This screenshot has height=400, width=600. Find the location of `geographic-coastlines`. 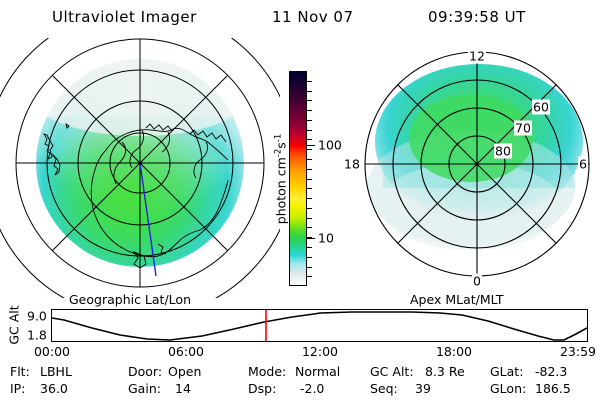

geographic-coastlines is located at coordinates (135, 195).